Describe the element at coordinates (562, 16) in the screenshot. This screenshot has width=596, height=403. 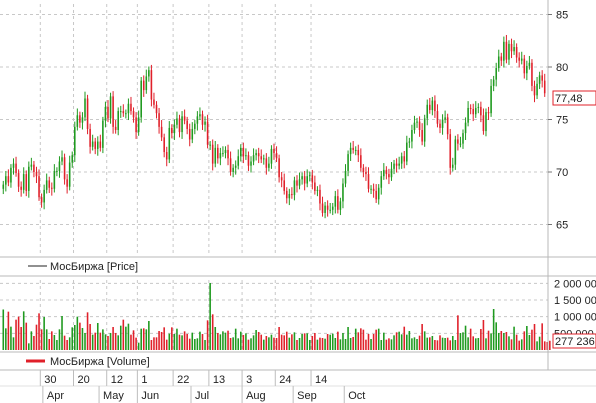
I see `price-tick-label: 85` at that location.